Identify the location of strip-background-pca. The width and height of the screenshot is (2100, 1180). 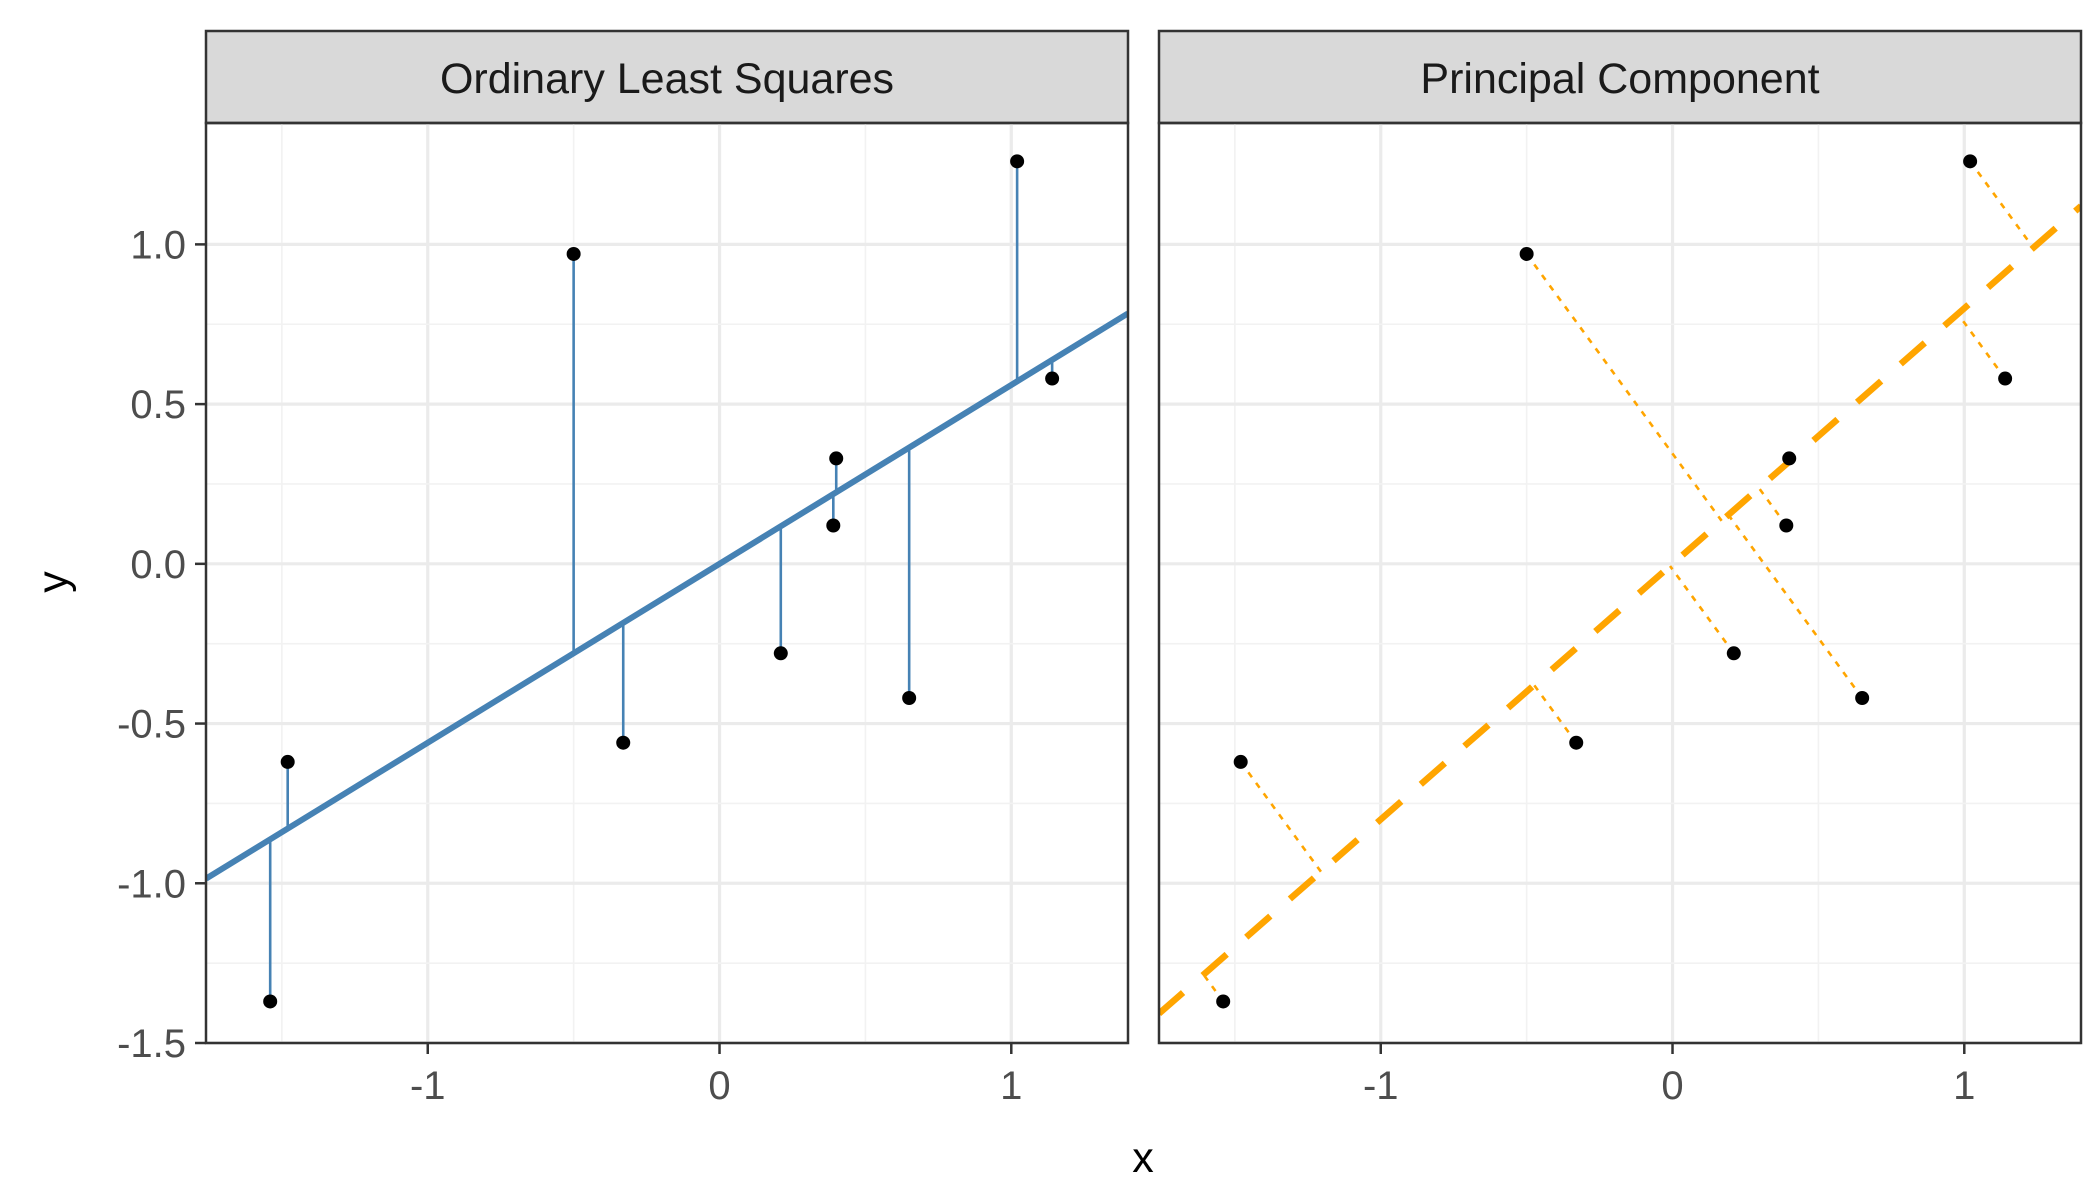
(1620, 77).